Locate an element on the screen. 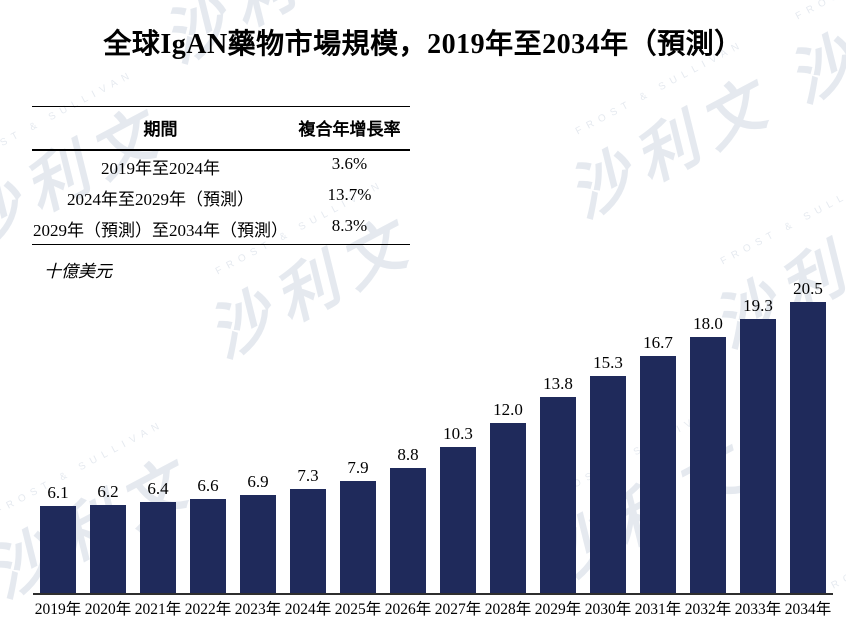 The image size is (846, 618). bar-value-label: 20.5 is located at coordinates (808, 288).